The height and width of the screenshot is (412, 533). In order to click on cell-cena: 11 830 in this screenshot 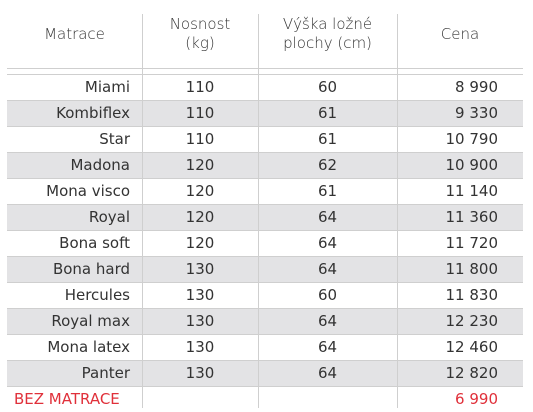, I will do `click(472, 295)`.